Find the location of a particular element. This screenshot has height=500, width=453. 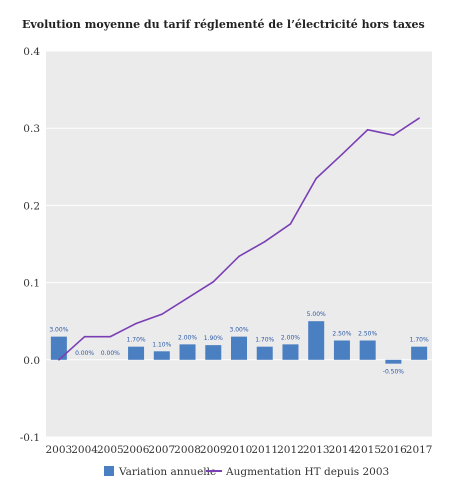

y-tick-label: 0.3 is located at coordinates (31, 129).